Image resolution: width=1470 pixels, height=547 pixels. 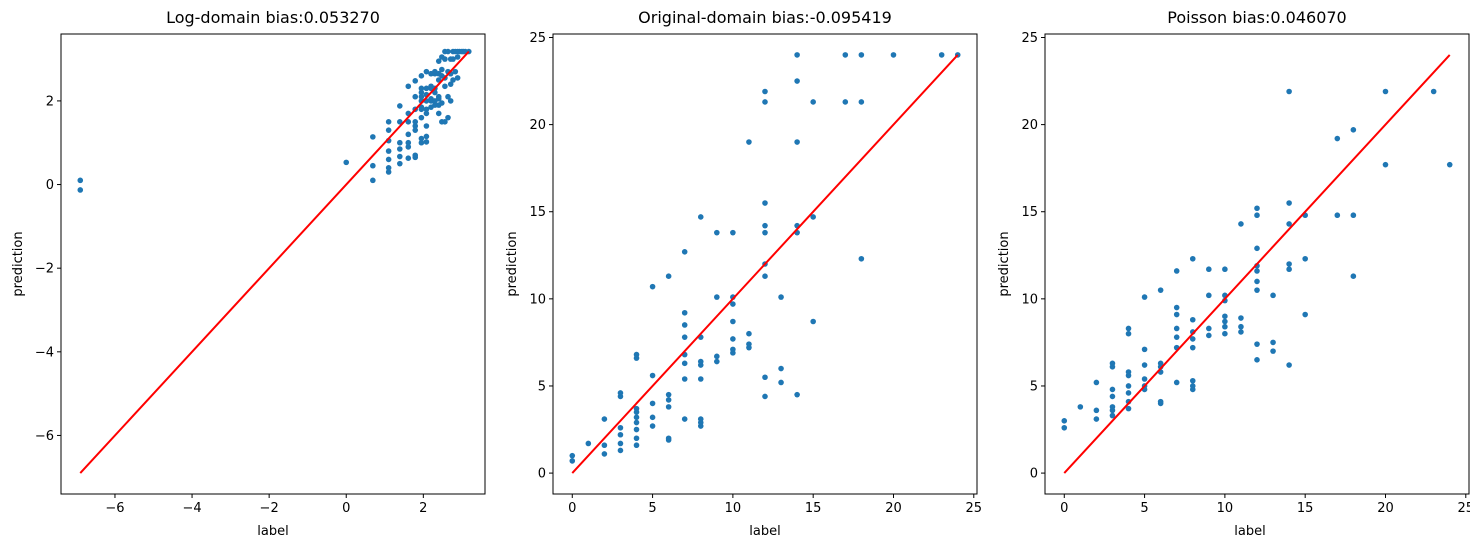 What do you see at coordinates (273, 17) in the screenshot?
I see `plot-title: Log-domain bias:0.053270` at bounding box center [273, 17].